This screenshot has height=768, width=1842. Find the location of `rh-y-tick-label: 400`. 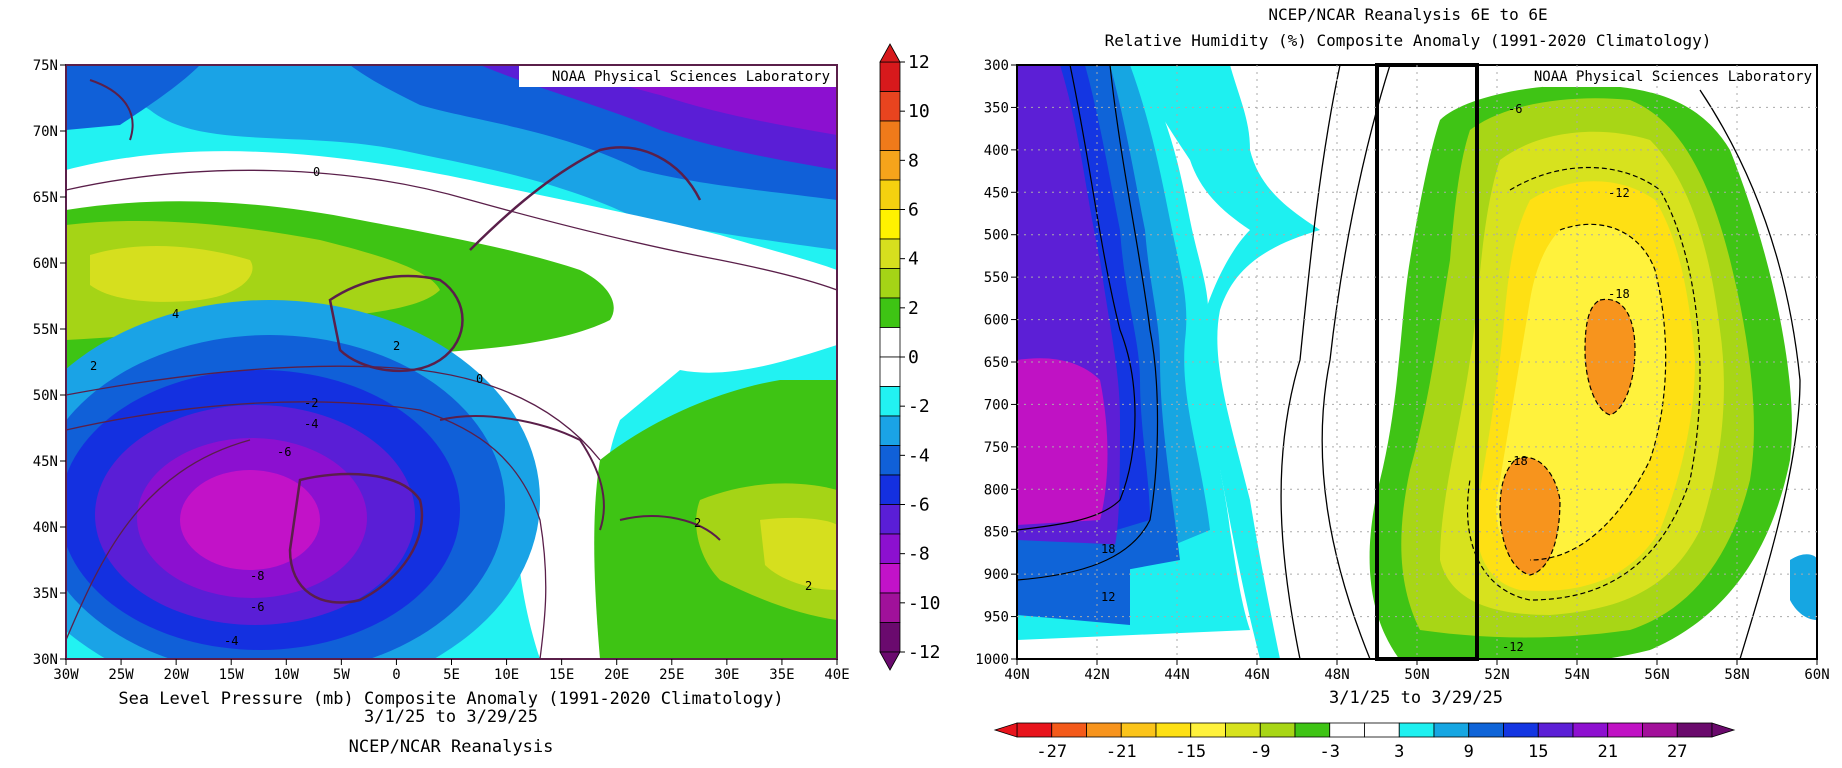

rh-y-tick-label: 400 is located at coordinates (996, 151).